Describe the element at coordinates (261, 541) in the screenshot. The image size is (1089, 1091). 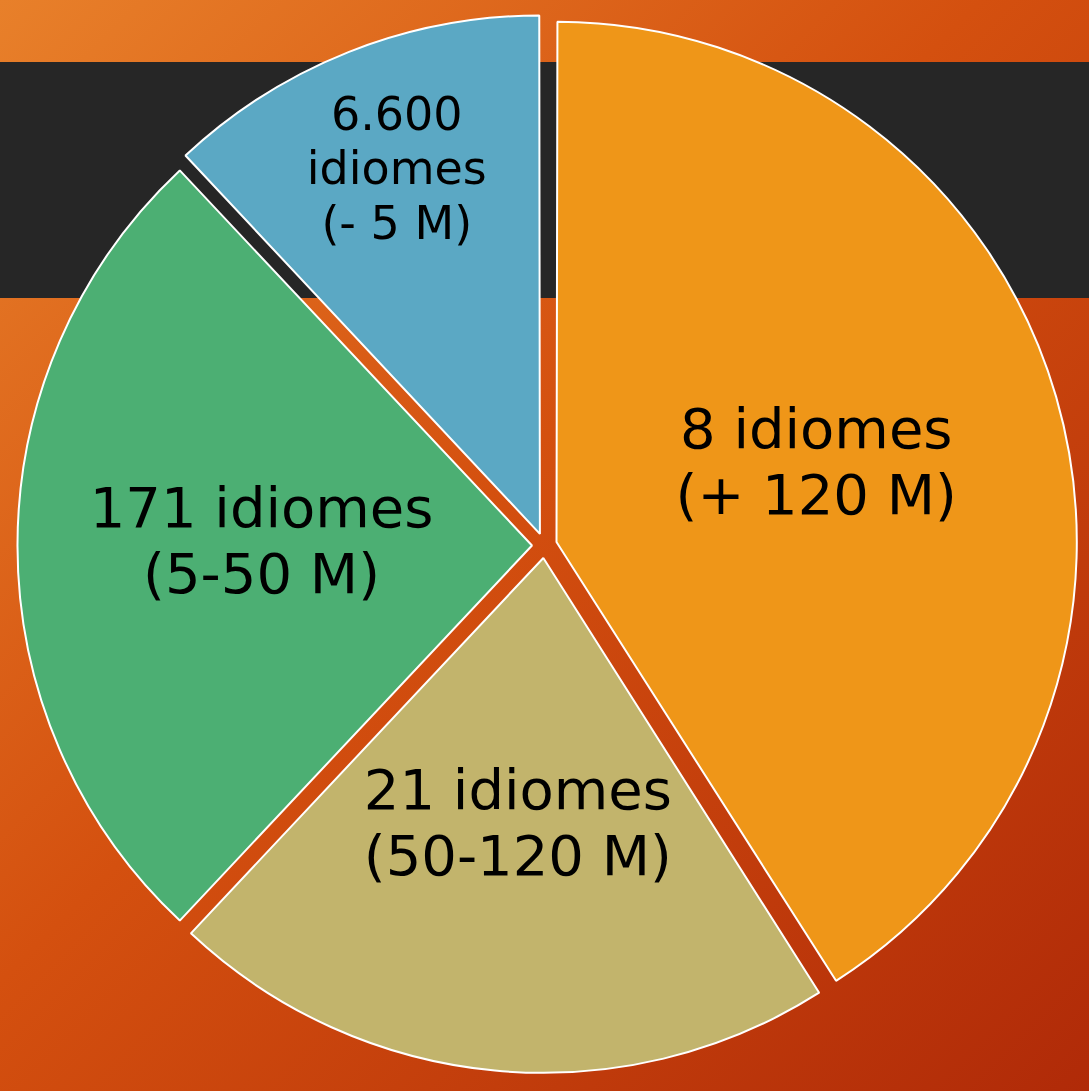
I see `slice-label: 171 idiomes (5-50 M)` at that location.